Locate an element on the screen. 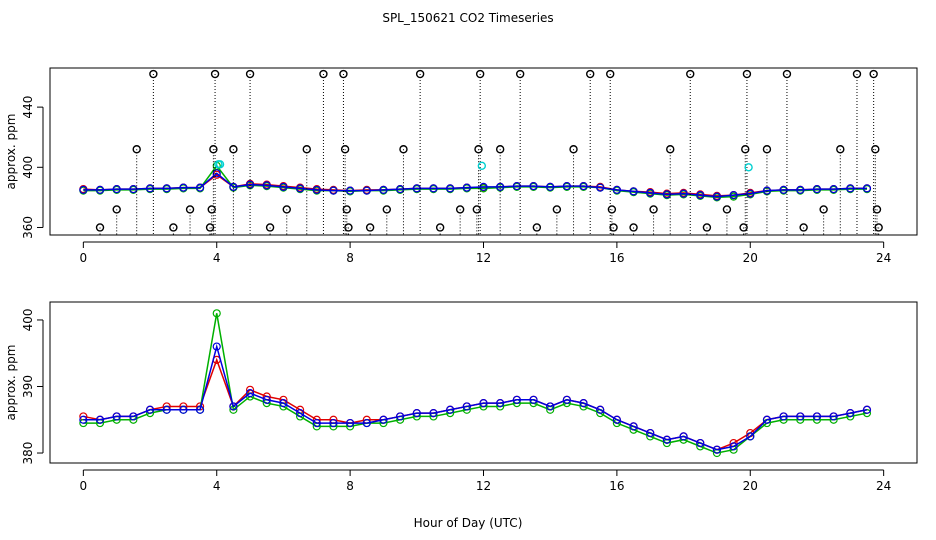  x-tick-label: 20 is located at coordinates (750, 486).